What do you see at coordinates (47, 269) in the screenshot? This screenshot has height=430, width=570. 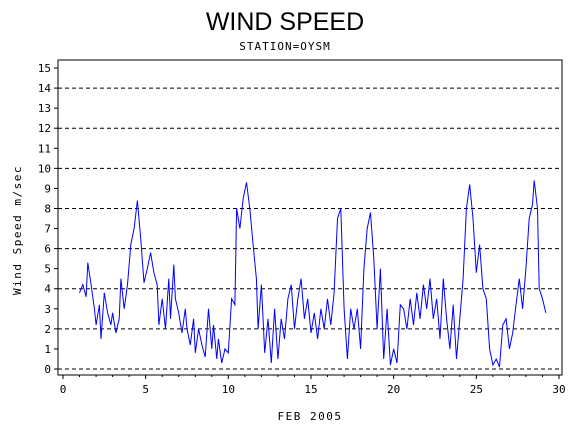 I see `y-tick-label-5: 5` at bounding box center [47, 269].